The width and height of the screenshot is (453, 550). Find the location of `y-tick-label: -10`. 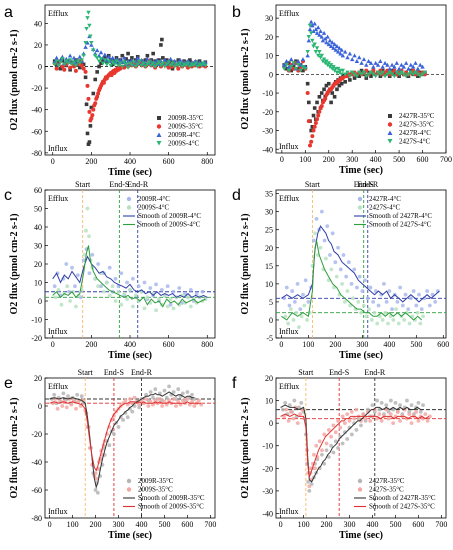

y-tick-label: -10 is located at coordinates (267, 446).